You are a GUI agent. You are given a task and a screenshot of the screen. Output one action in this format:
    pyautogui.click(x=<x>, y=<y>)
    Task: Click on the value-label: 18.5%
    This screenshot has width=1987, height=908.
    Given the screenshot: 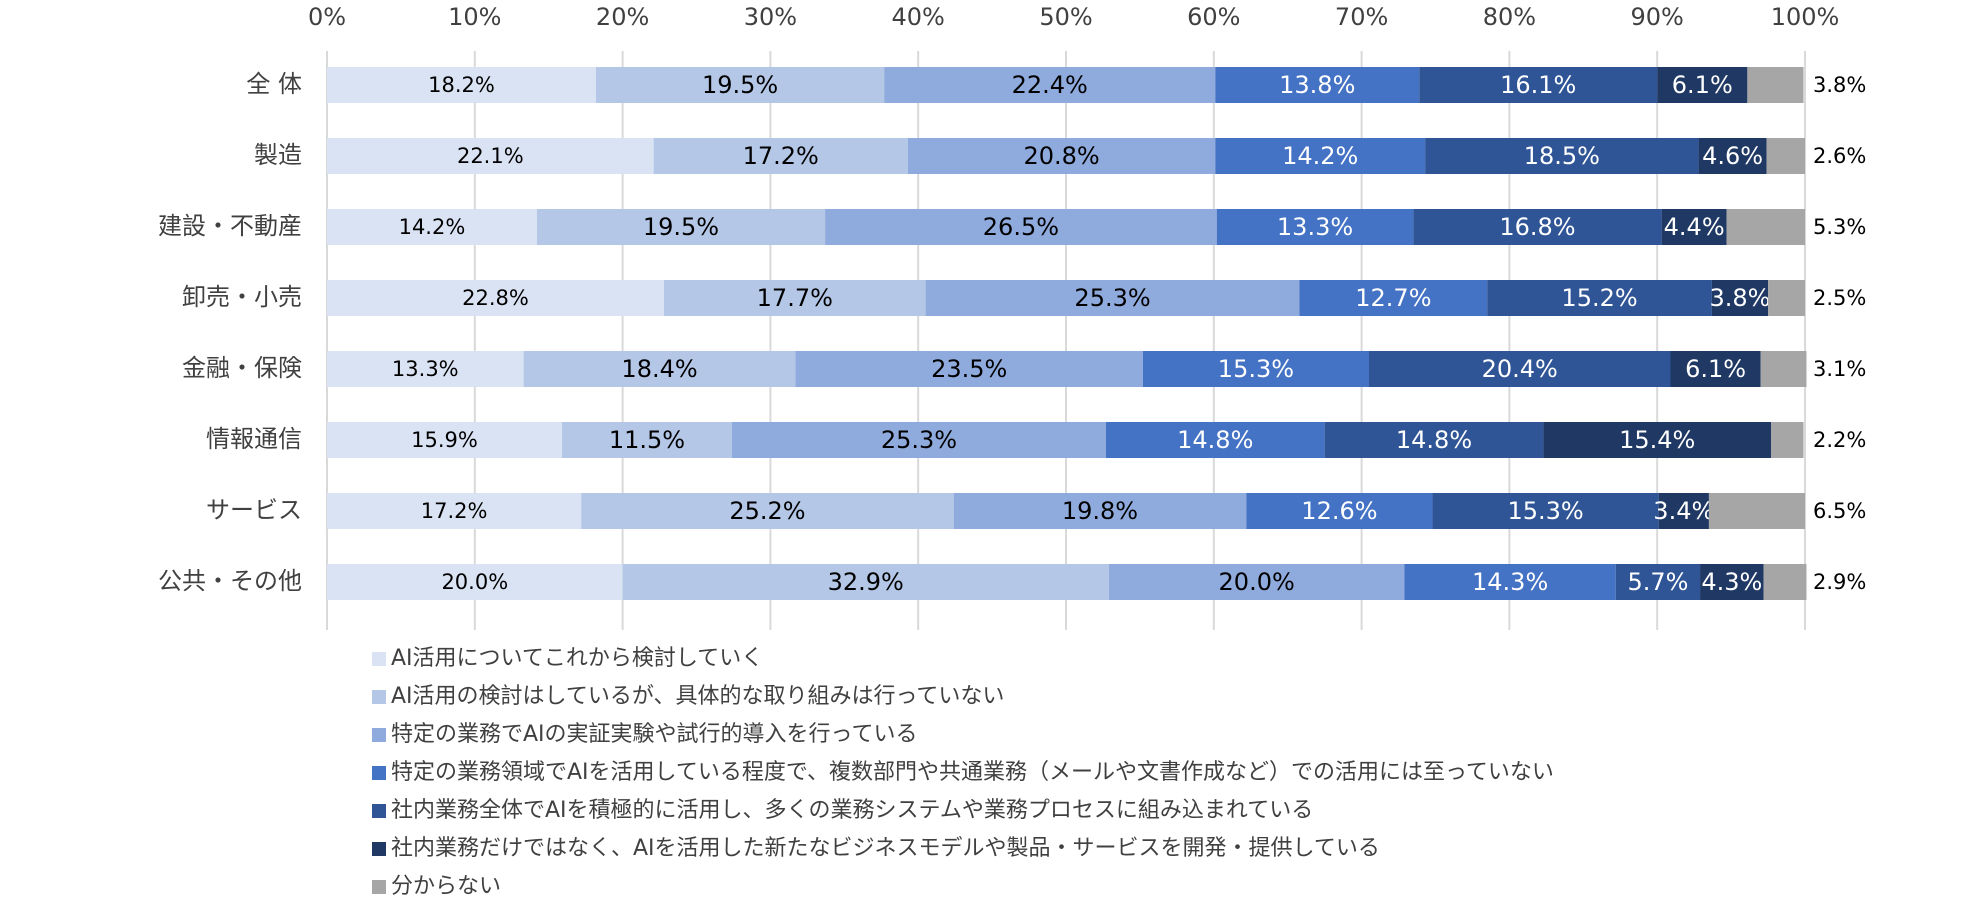 What is the action you would take?
    pyautogui.click(x=1562, y=156)
    